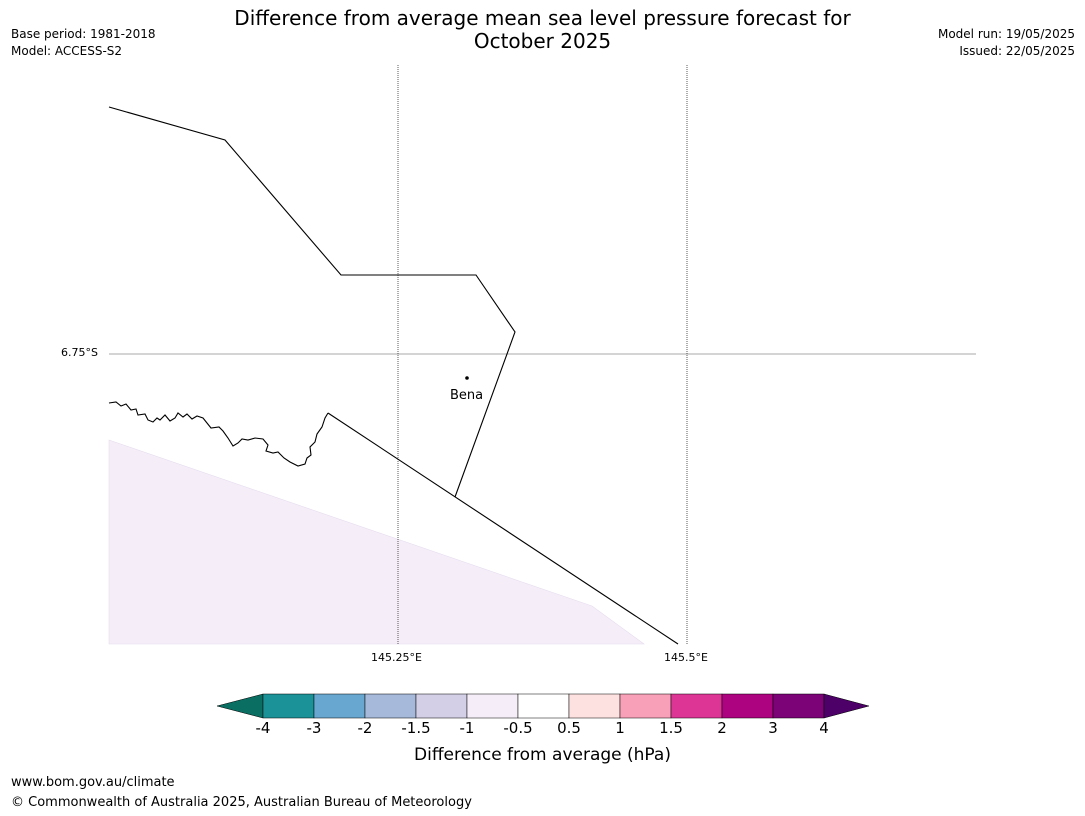  I want to click on place-marker-bena, so click(467, 378).